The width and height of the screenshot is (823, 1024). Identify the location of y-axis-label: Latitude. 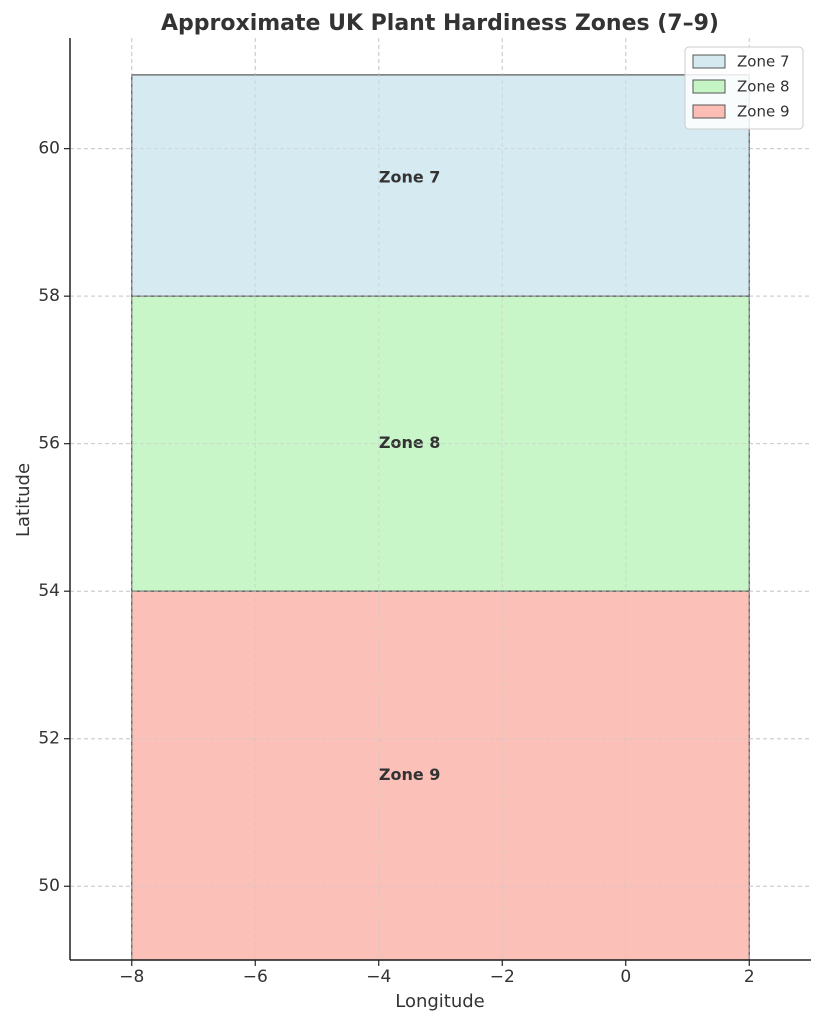
(23, 500).